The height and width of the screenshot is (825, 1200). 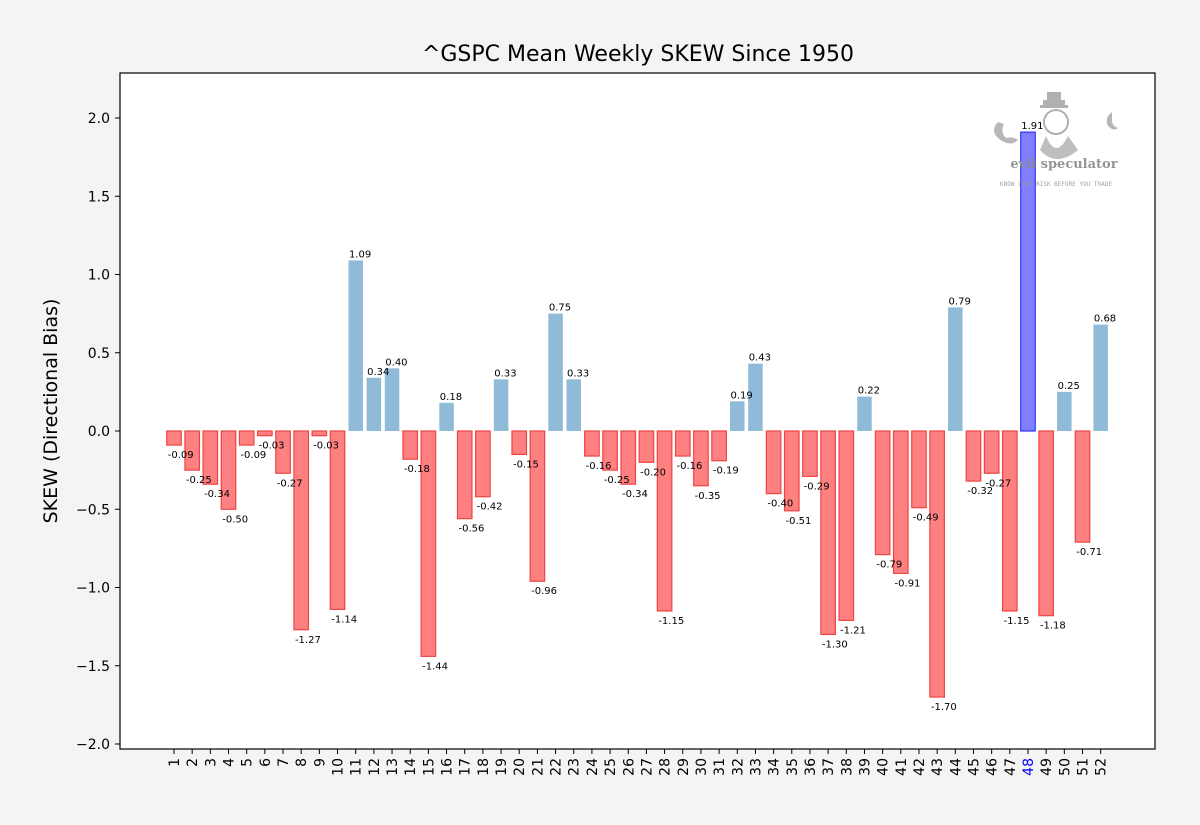 What do you see at coordinates (793, 767) in the screenshot?
I see `x-tick-label: 35` at bounding box center [793, 767].